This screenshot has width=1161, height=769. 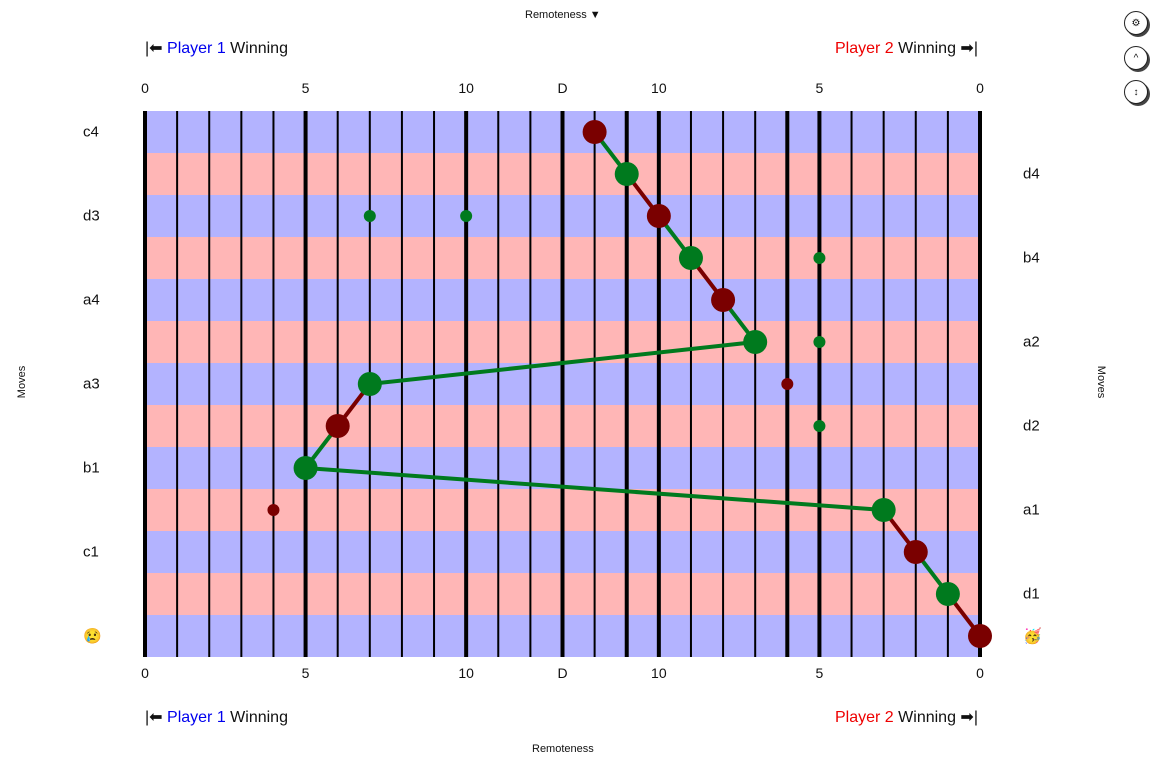 What do you see at coordinates (1031, 342) in the screenshot?
I see `right-move-label: a2` at bounding box center [1031, 342].